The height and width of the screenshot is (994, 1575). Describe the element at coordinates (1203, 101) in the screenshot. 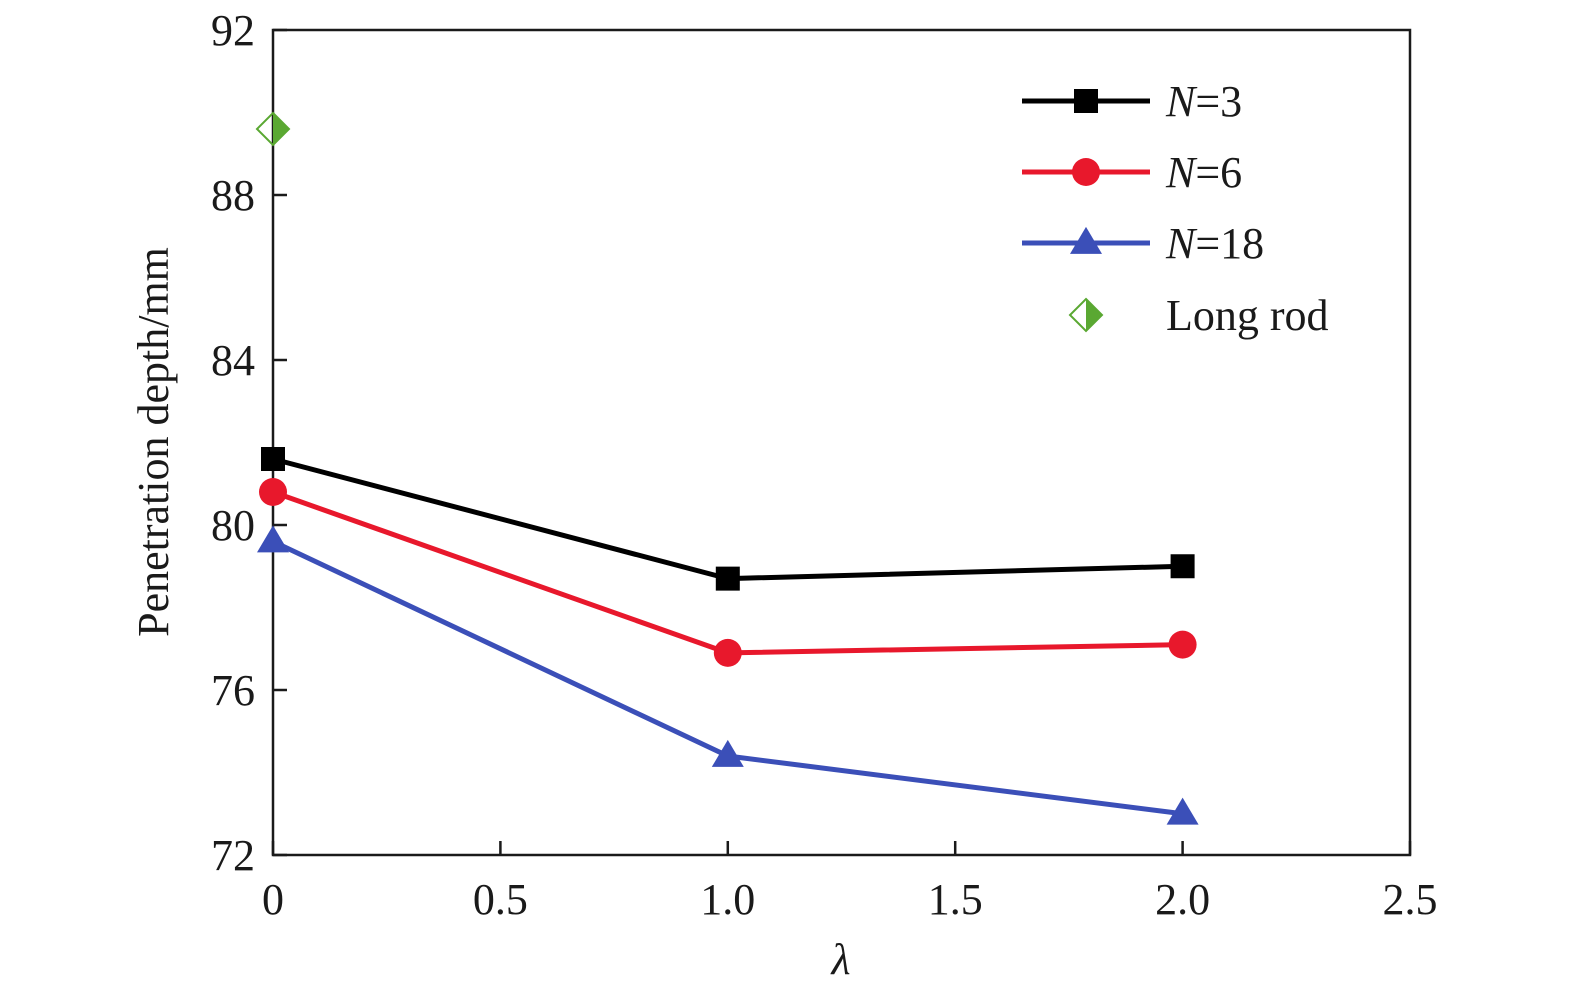

I see `legend-label: N=3` at that location.